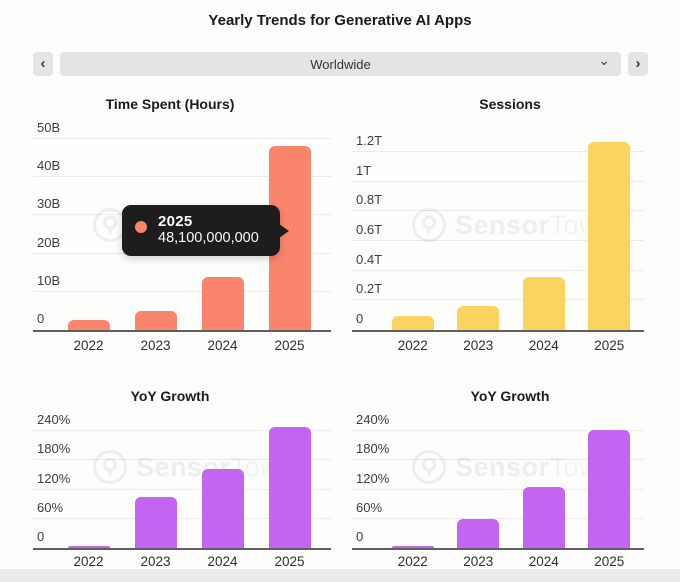 This screenshot has height=582, width=680. I want to click on chevron-down-icon: ⌄, so click(604, 60).